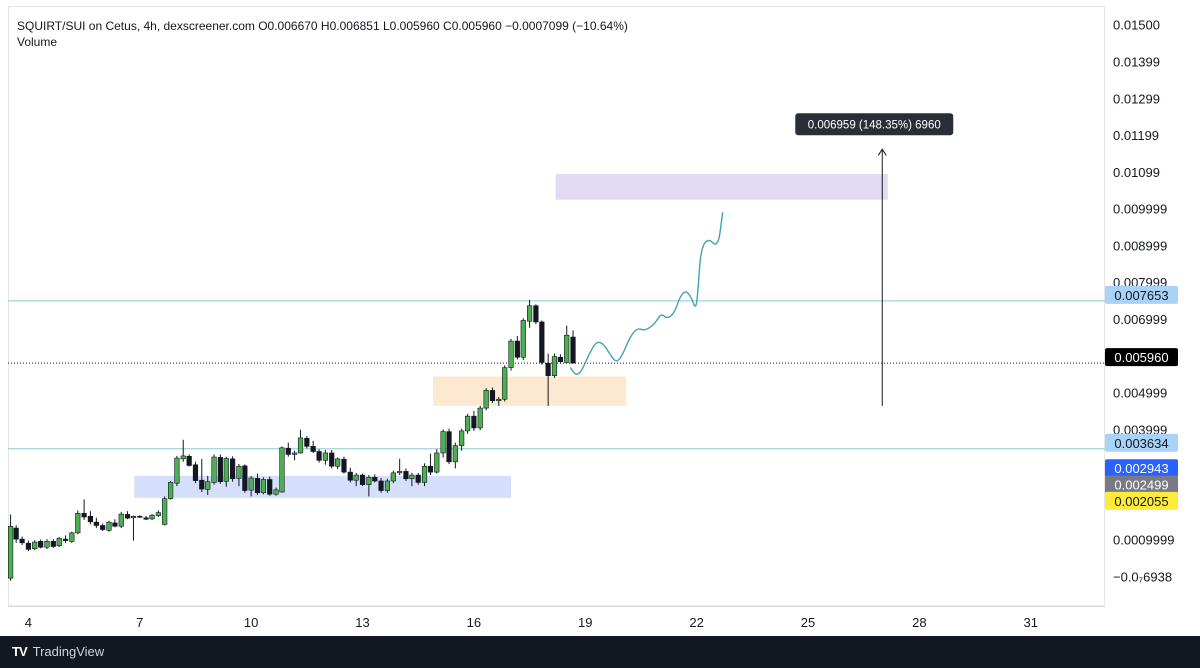 Image resolution: width=1200 pixels, height=668 pixels. I want to click on volume-indicator-label: Volume, so click(37, 42).